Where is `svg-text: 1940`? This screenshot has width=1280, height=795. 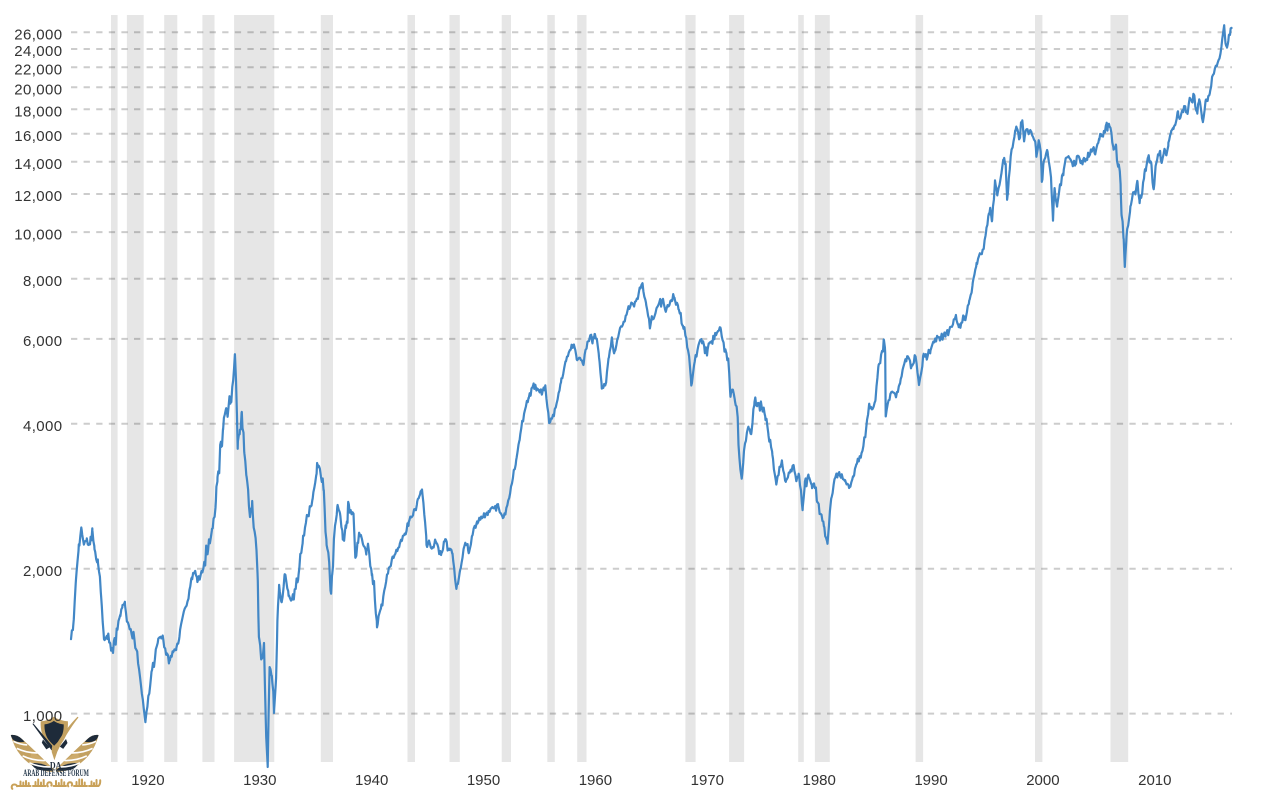
svg-text: 1940 is located at coordinates (371, 780).